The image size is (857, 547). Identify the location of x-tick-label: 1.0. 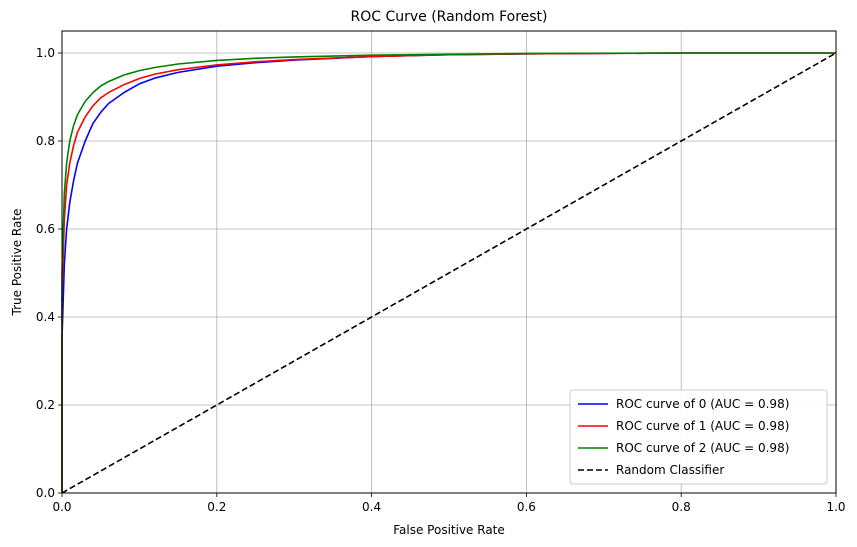
(835, 507).